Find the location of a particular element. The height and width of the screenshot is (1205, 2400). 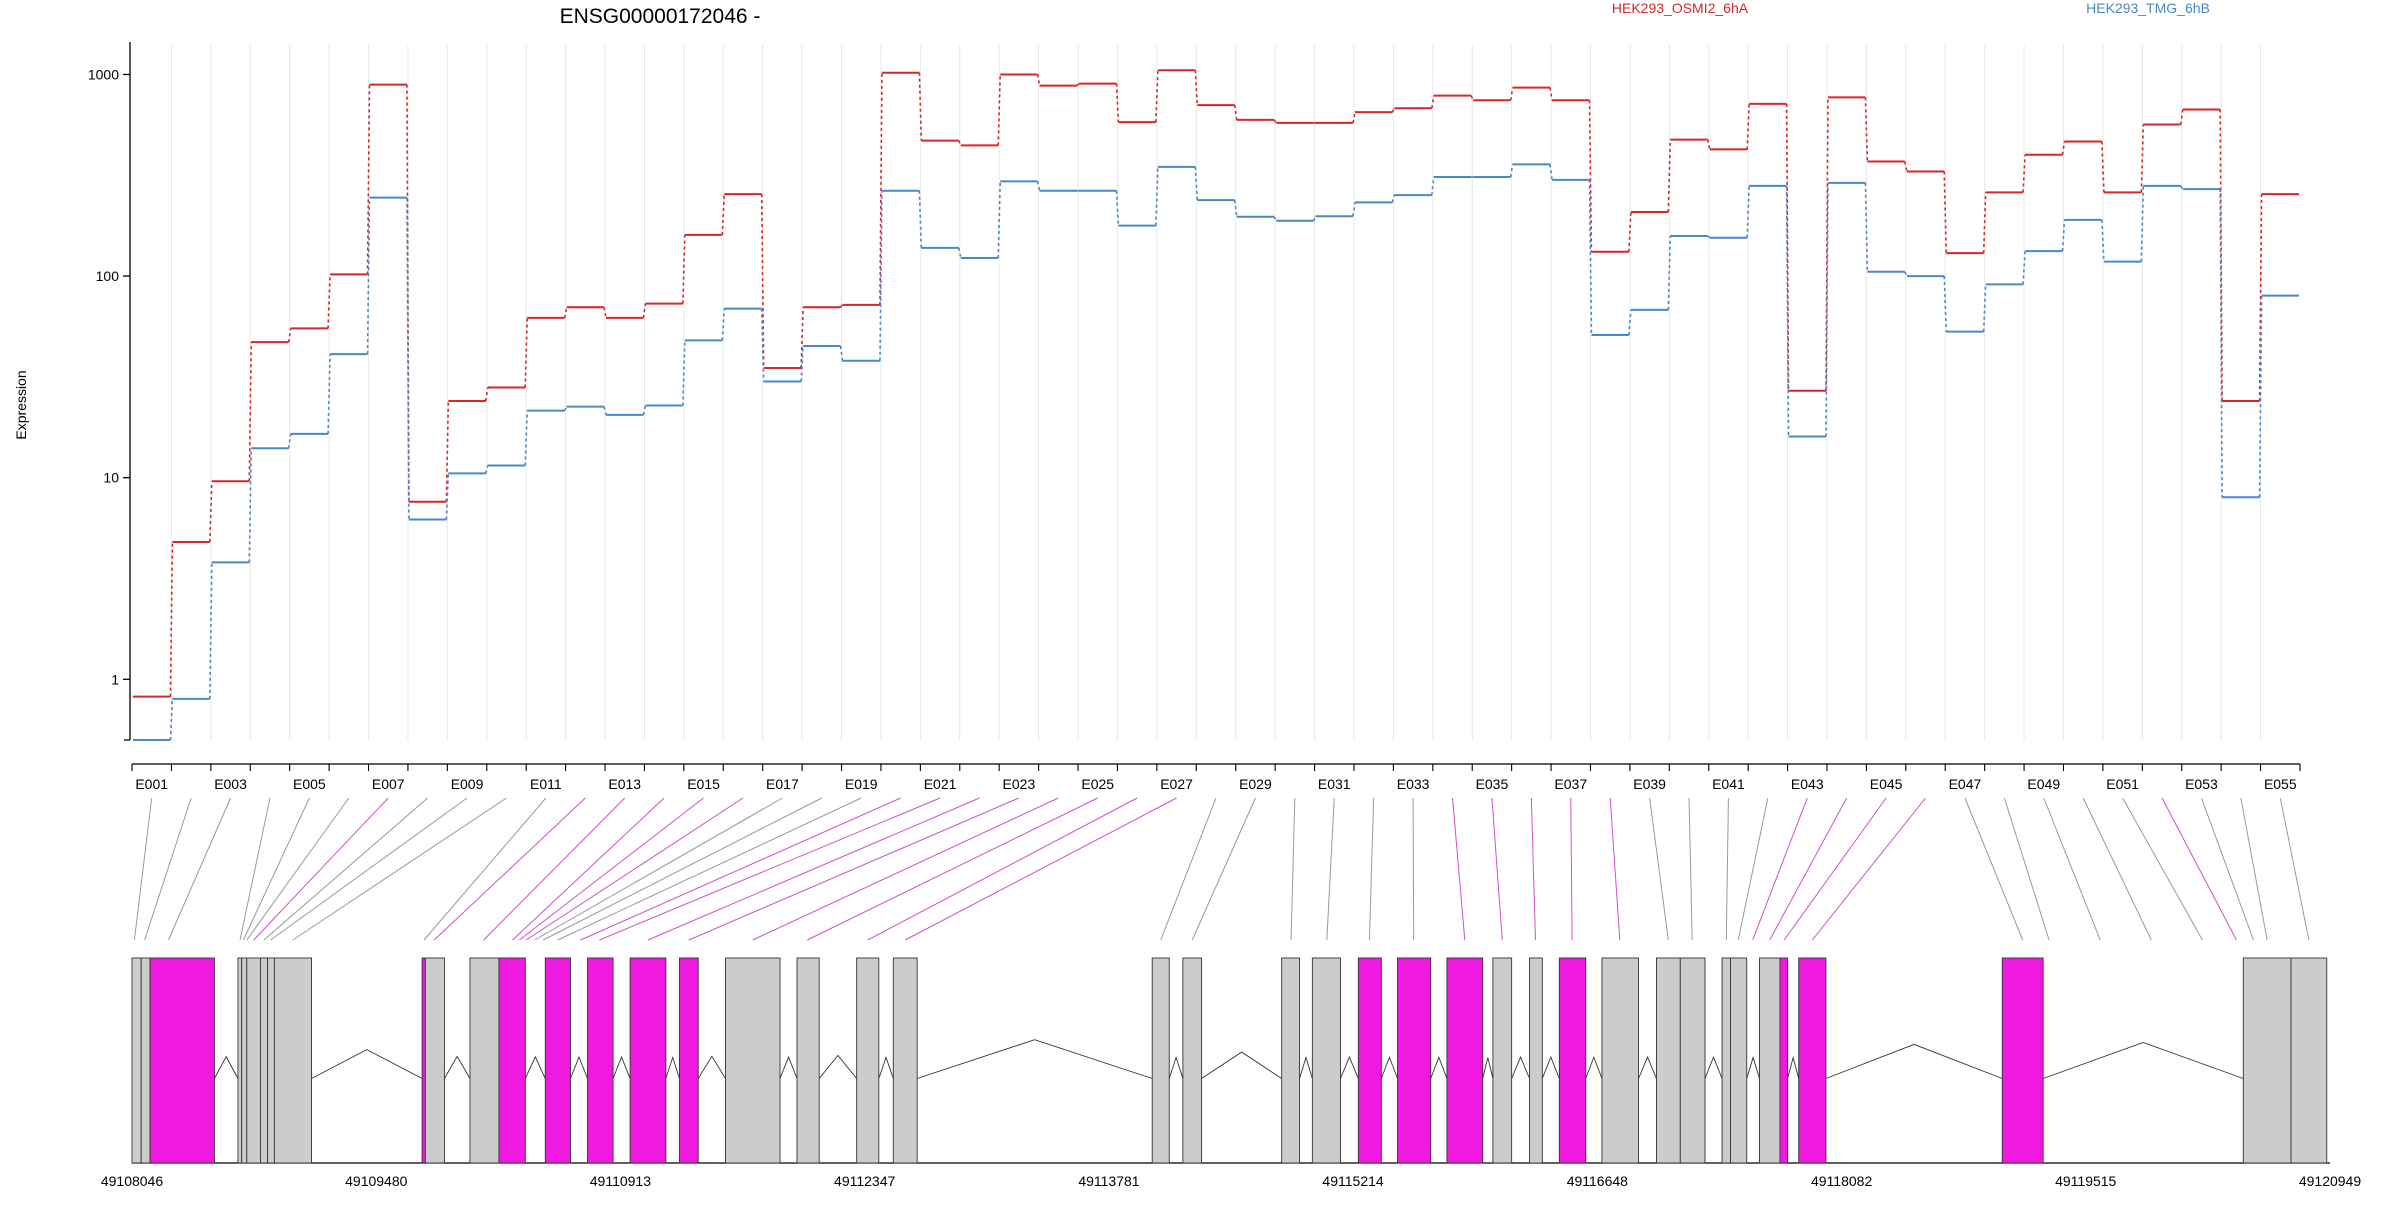

x-tick-label: E003 is located at coordinates (230, 784).